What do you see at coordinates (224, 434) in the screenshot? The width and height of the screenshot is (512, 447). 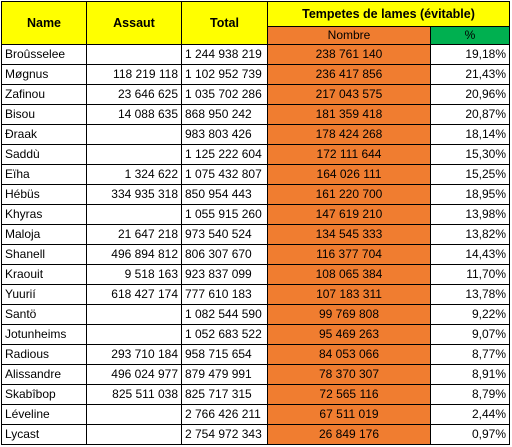 I see `cell-total: 2 754 972 343` at bounding box center [224, 434].